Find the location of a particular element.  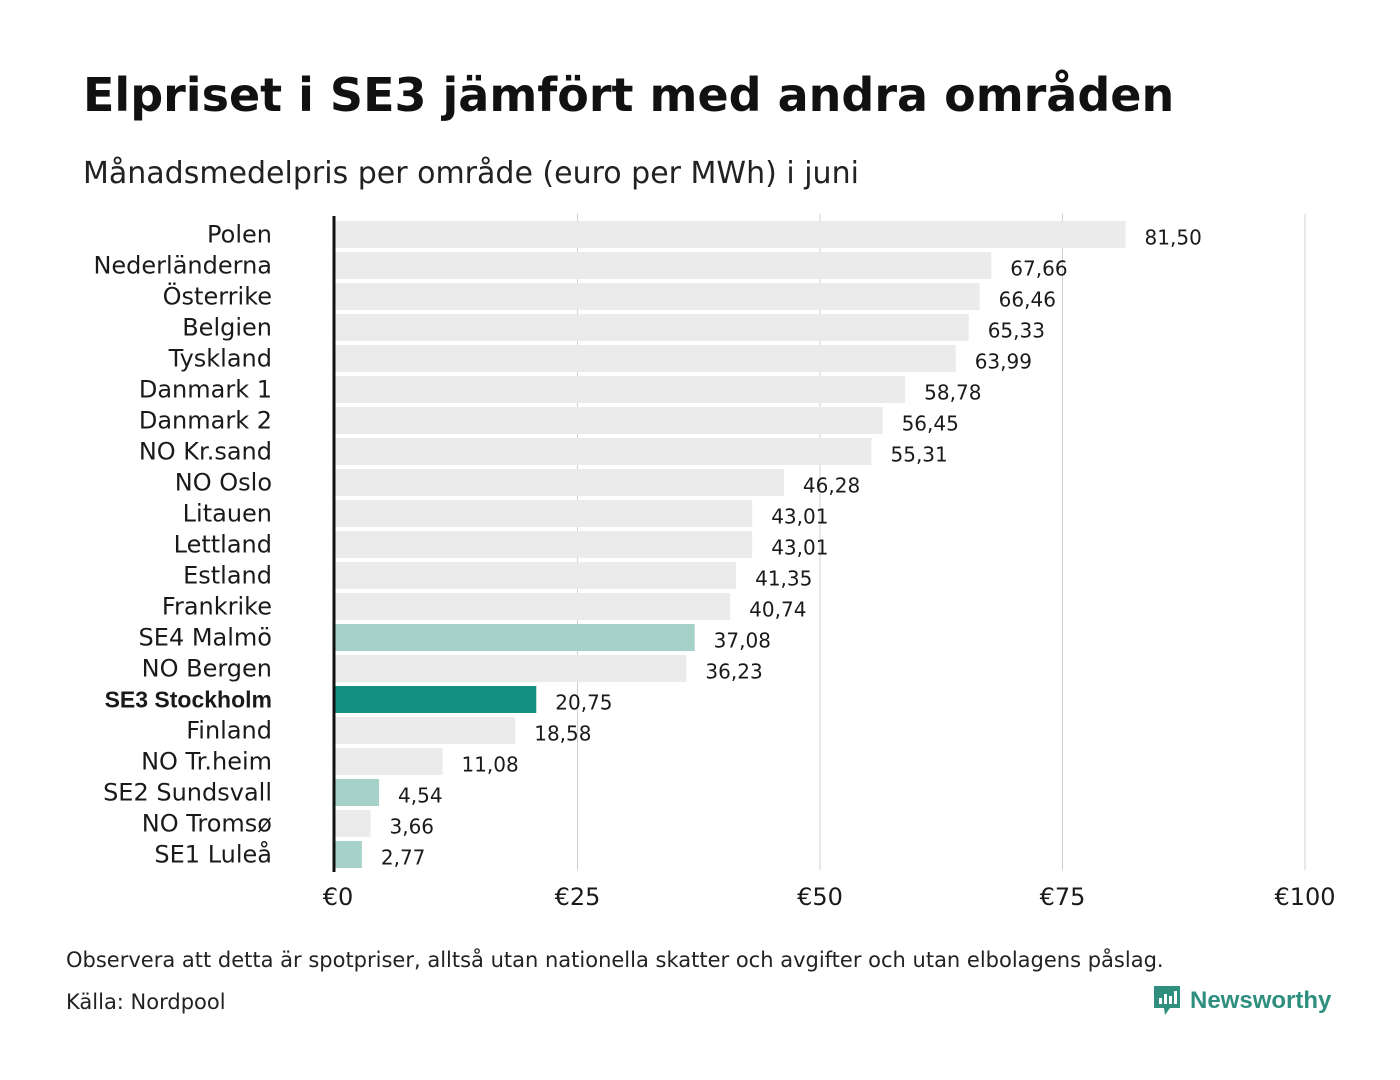

value-label: 65,33 is located at coordinates (1016, 331).